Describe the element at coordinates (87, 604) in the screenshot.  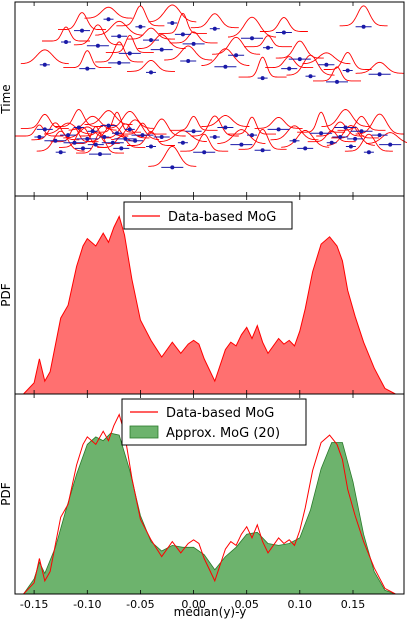
I see `x-tick-label: -0.10` at that location.